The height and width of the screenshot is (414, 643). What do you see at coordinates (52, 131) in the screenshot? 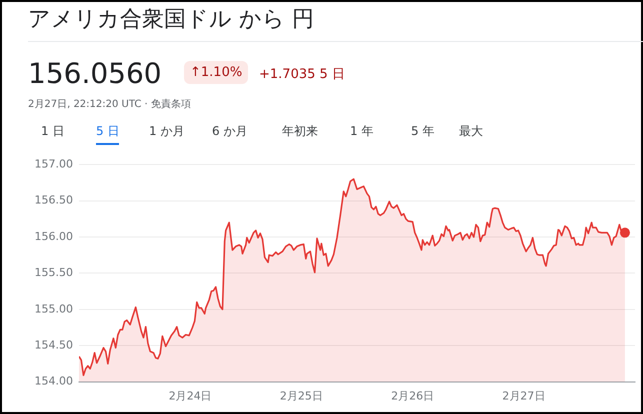
I see `text: 1 日` at bounding box center [52, 131].